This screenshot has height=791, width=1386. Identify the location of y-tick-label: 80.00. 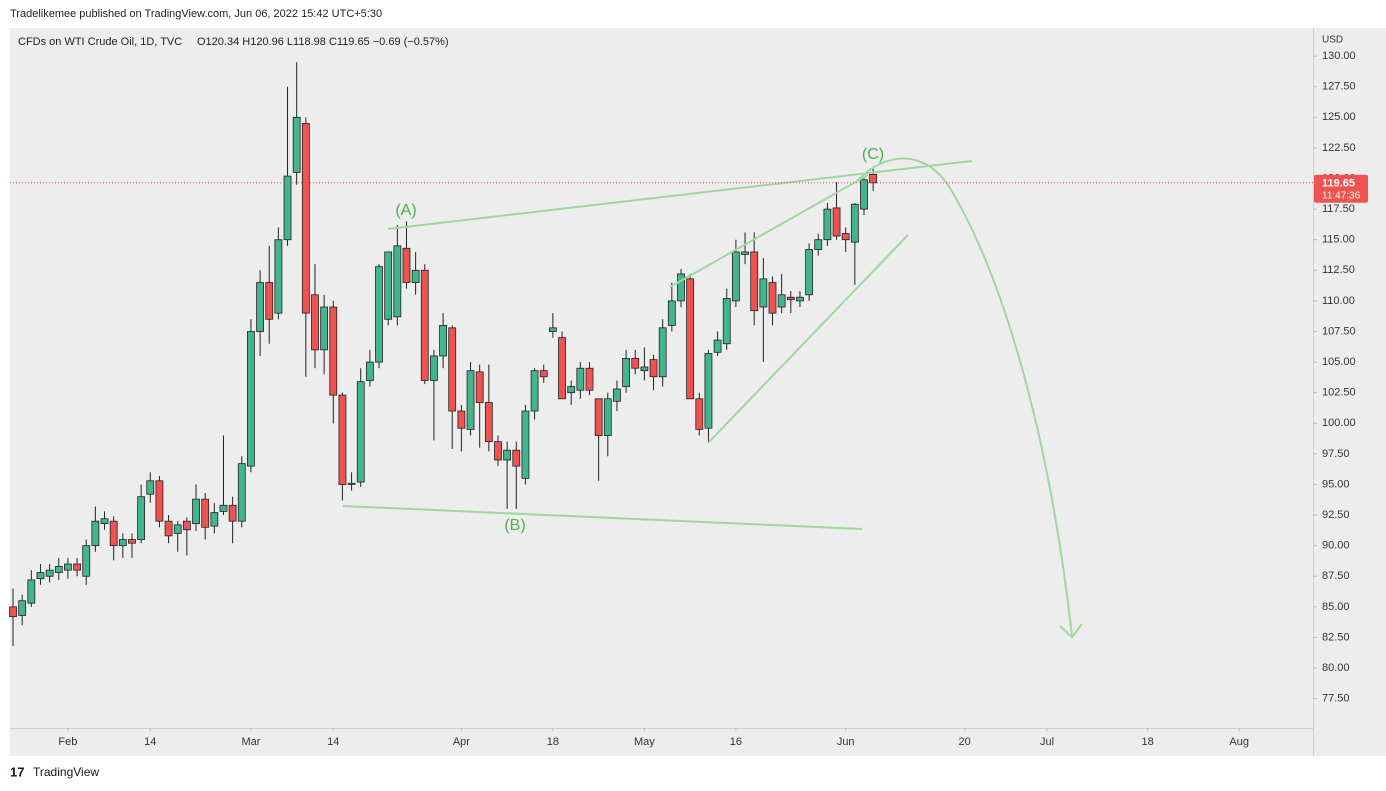
(1336, 668).